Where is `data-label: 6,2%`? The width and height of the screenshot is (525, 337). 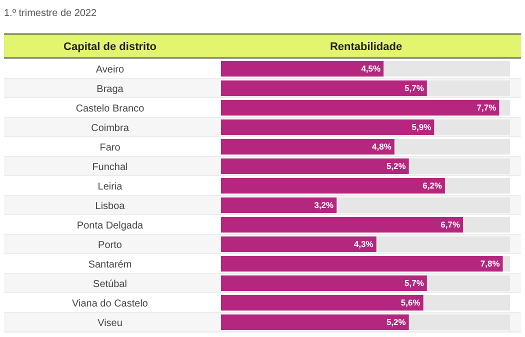
data-label: 6,2% is located at coordinates (432, 185).